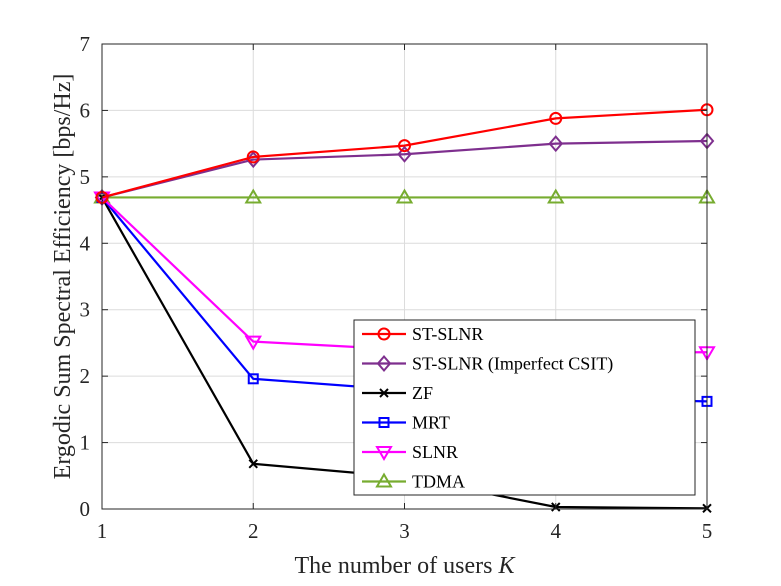 Image resolution: width=781 pixels, height=586 pixels. What do you see at coordinates (556, 531) in the screenshot?
I see `x-tick-label: 4` at bounding box center [556, 531].